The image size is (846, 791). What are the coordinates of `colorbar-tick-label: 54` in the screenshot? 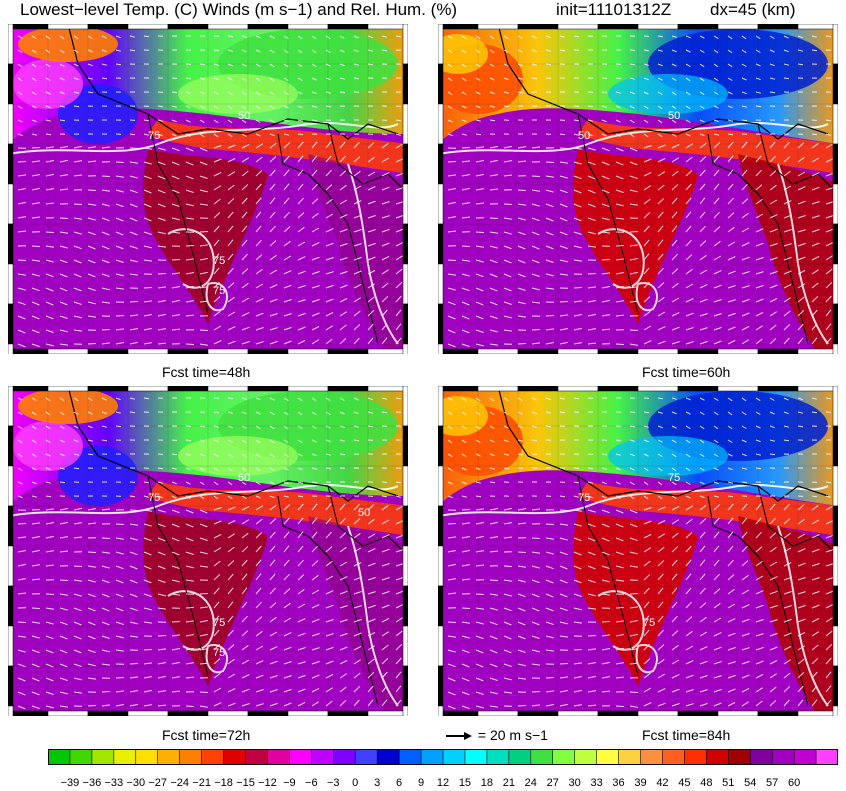 It's located at (750, 783).